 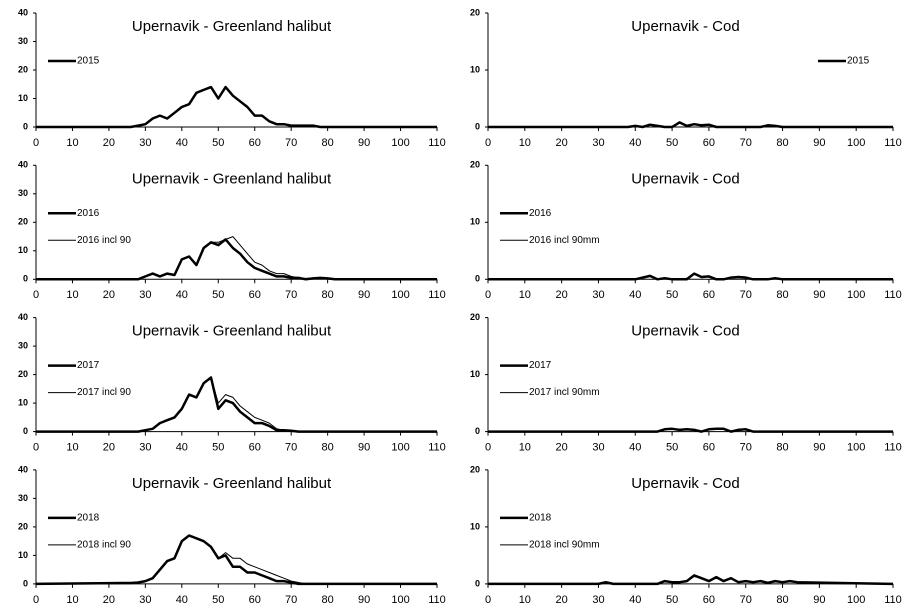 I want to click on legend-label: 2018 incl 90, so click(x=104, y=545).